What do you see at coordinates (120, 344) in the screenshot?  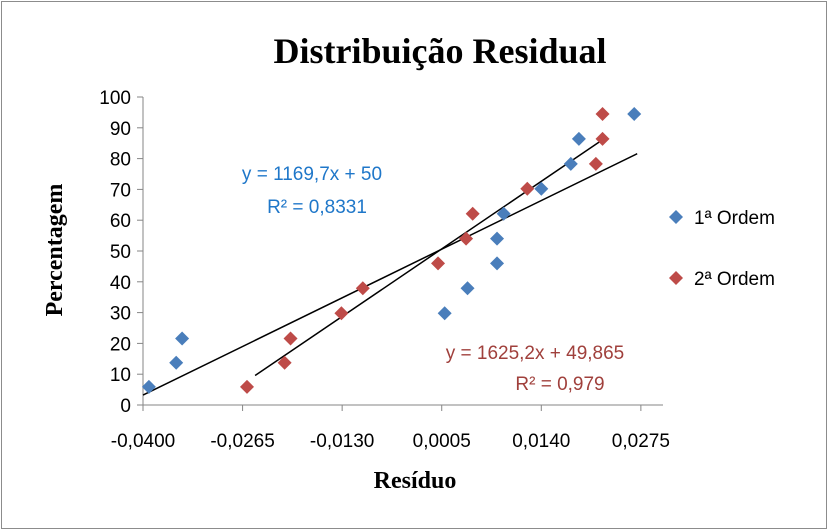 I see `y-tick-label: 20` at bounding box center [120, 344].